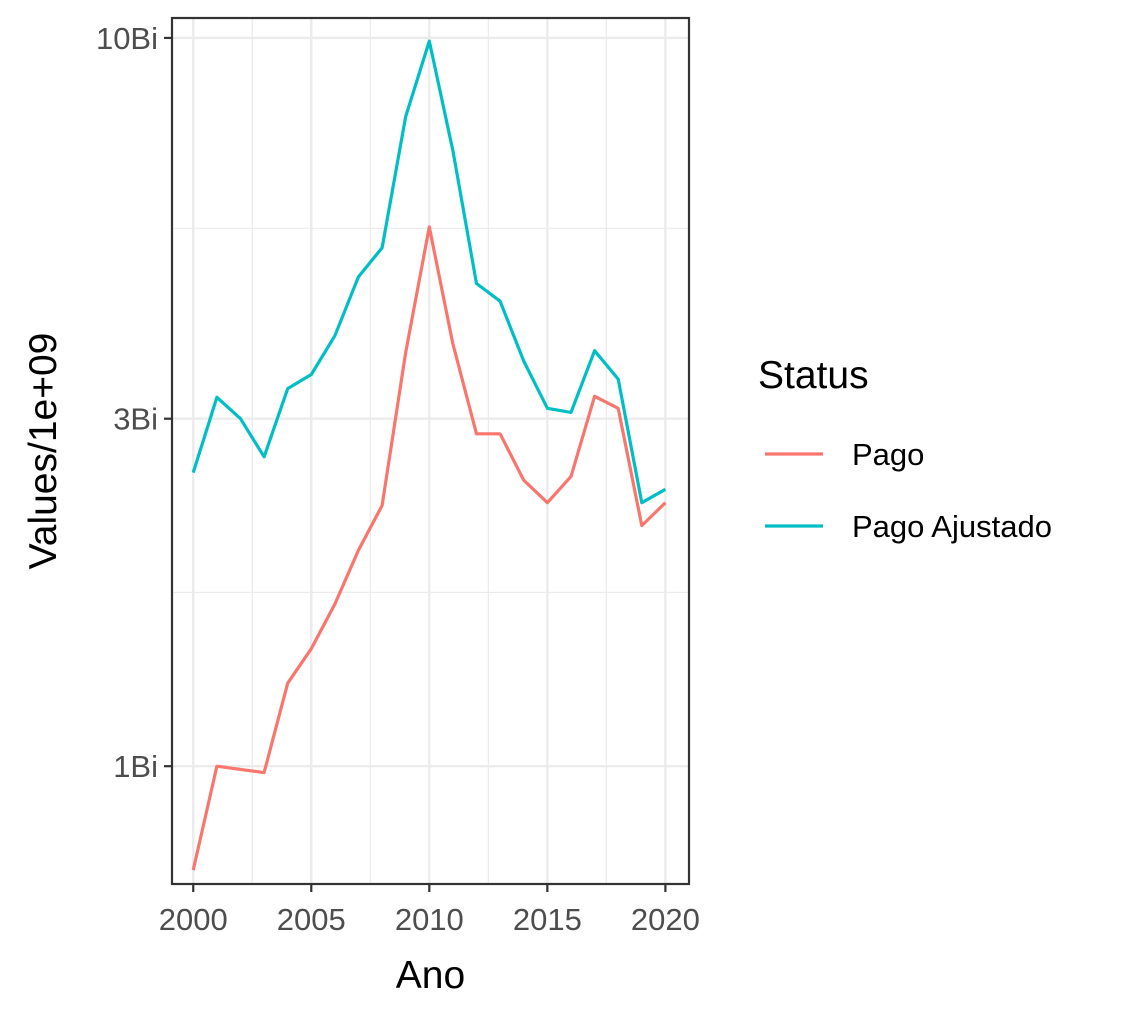 The image size is (1140, 1021). What do you see at coordinates (311, 919) in the screenshot?
I see `x-tick-label: 2005` at bounding box center [311, 919].